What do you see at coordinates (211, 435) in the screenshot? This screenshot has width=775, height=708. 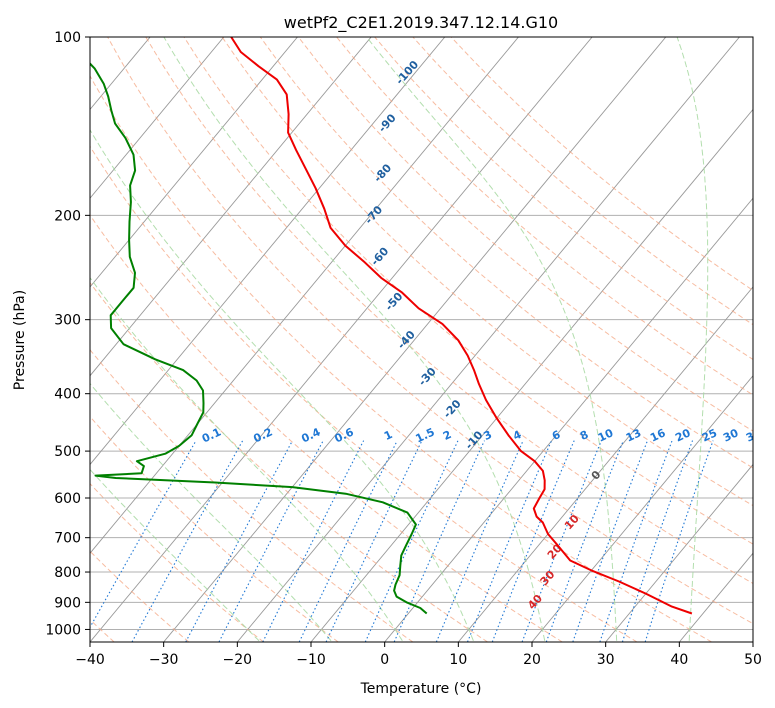 I see `mixing-ratio-label: 0.1` at bounding box center [211, 435].